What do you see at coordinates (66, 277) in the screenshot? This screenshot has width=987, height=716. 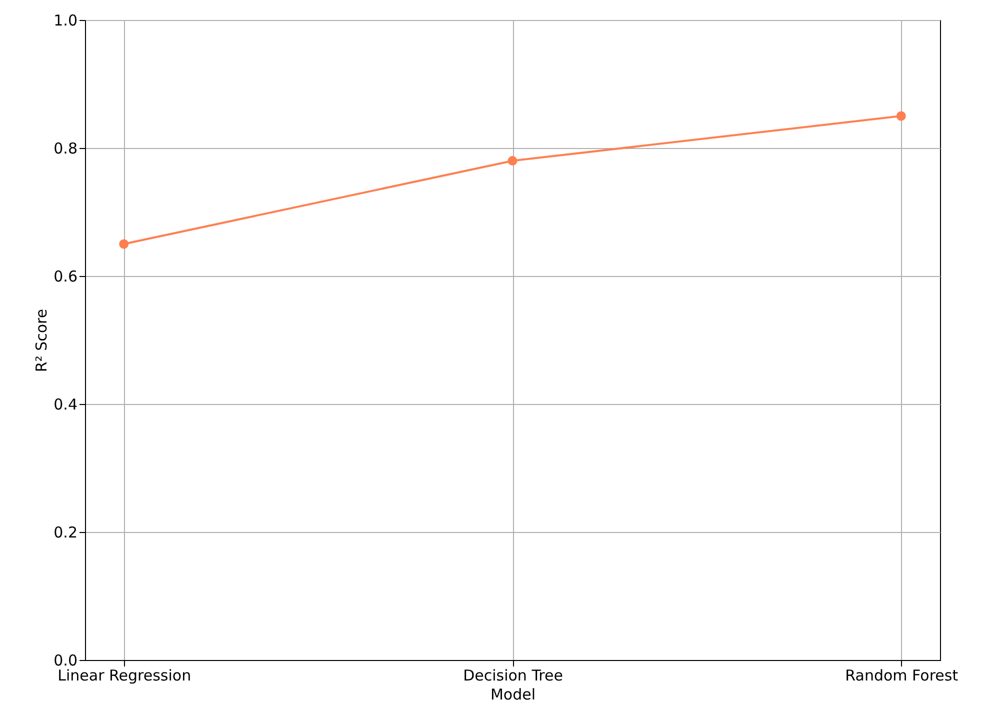 I see `y-tick-label: 0.6` at bounding box center [66, 277].